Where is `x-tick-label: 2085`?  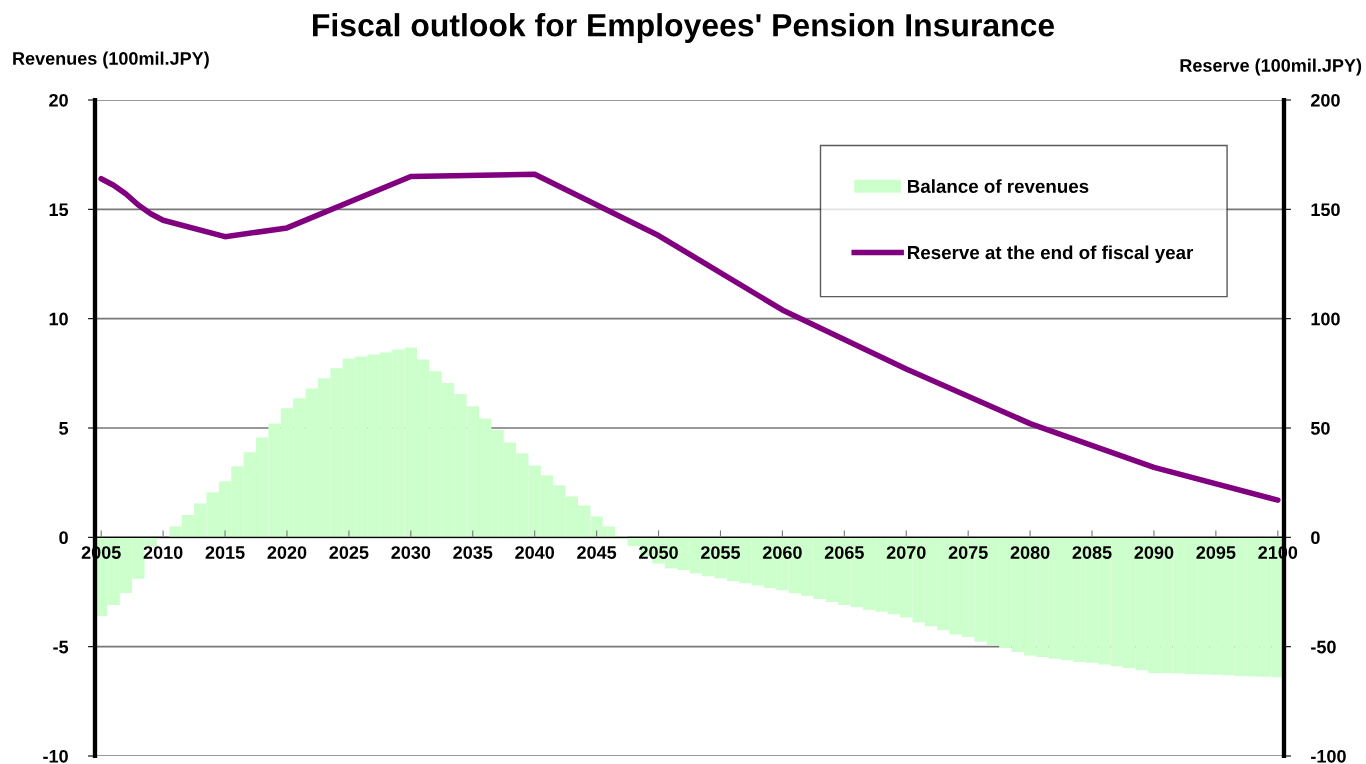 x-tick-label: 2085 is located at coordinates (1092, 552).